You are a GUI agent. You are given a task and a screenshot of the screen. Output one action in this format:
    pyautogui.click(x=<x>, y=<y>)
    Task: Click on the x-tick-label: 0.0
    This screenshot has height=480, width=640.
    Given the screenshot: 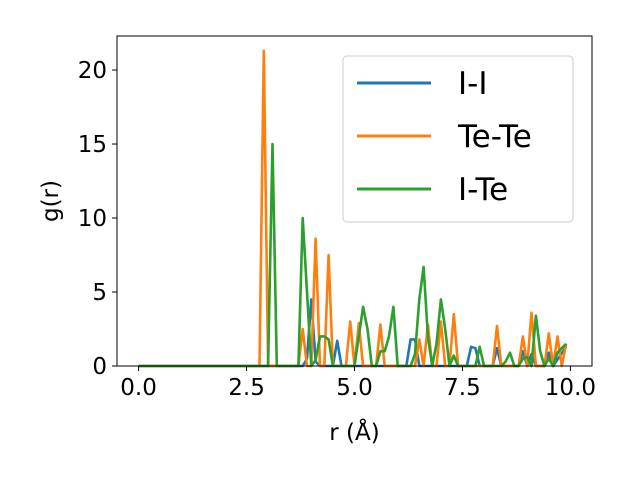 What is the action you would take?
    pyautogui.click(x=138, y=388)
    